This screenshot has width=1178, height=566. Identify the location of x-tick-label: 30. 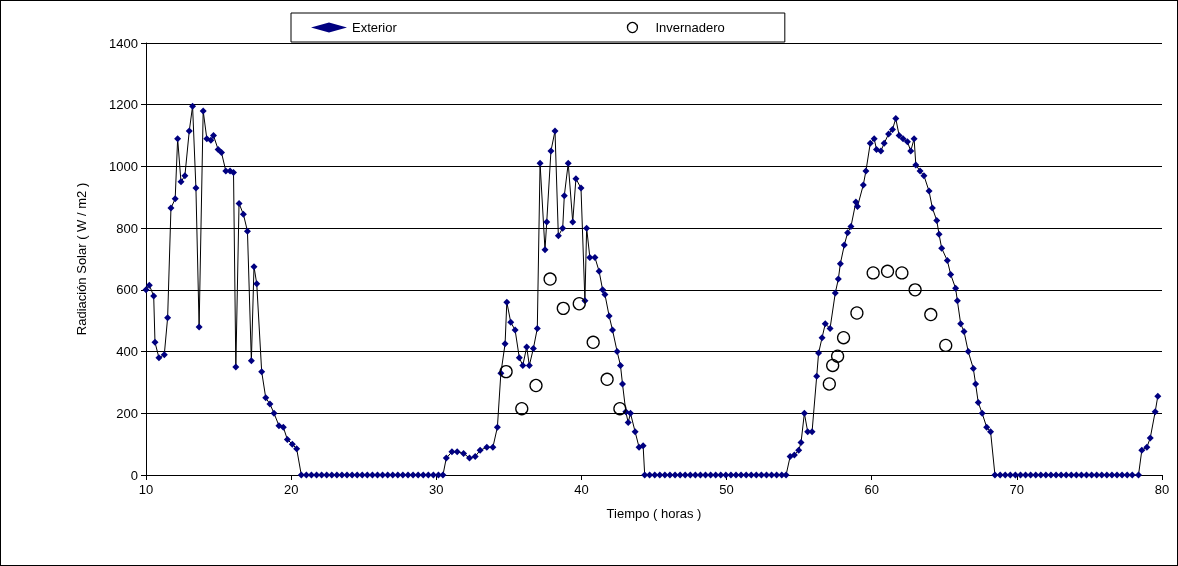
(436, 489).